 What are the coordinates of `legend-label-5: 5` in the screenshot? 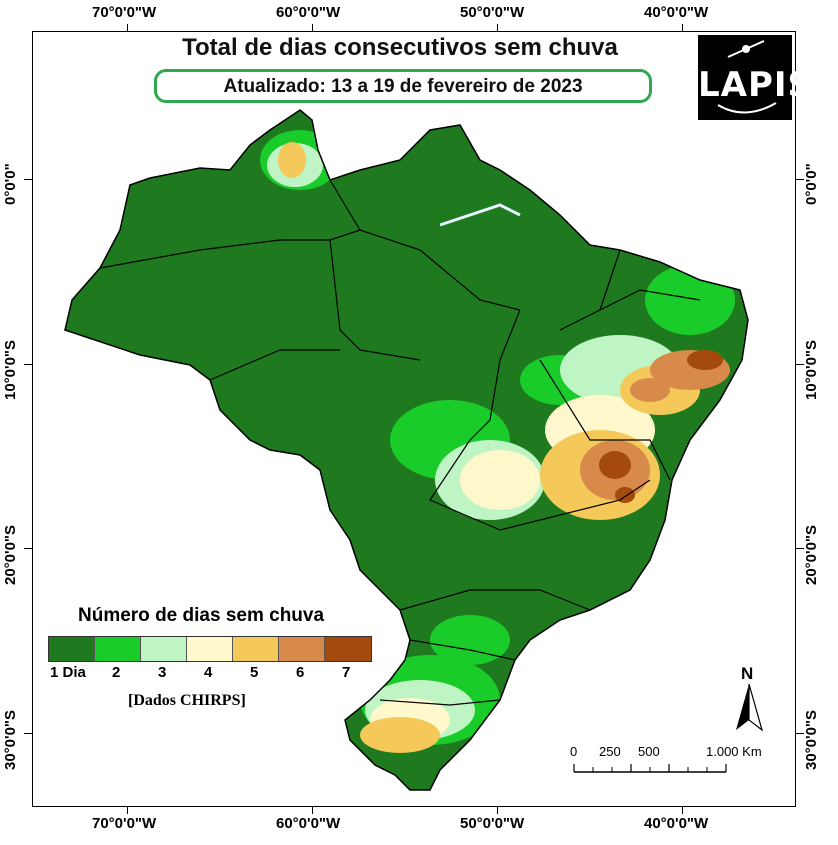 It's located at (254, 672).